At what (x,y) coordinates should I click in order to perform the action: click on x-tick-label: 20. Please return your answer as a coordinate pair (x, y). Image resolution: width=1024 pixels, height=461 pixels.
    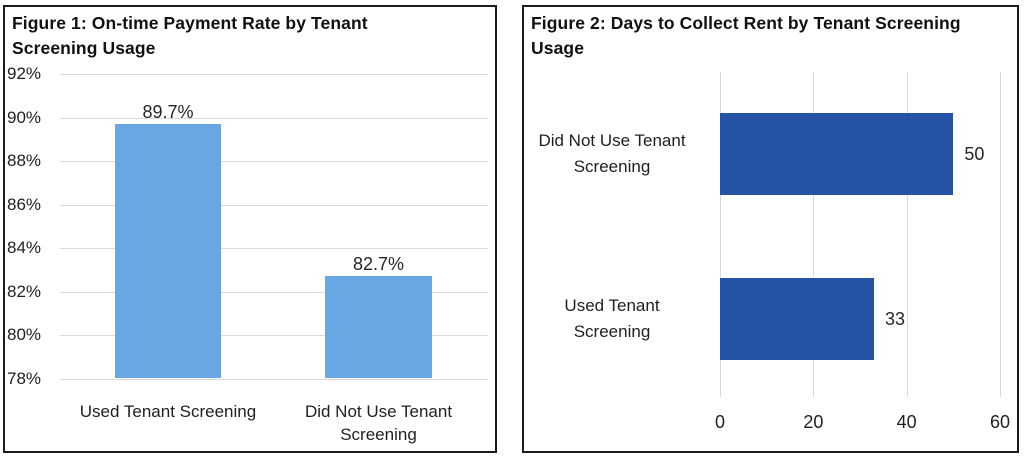
    Looking at the image, I should click on (813, 422).